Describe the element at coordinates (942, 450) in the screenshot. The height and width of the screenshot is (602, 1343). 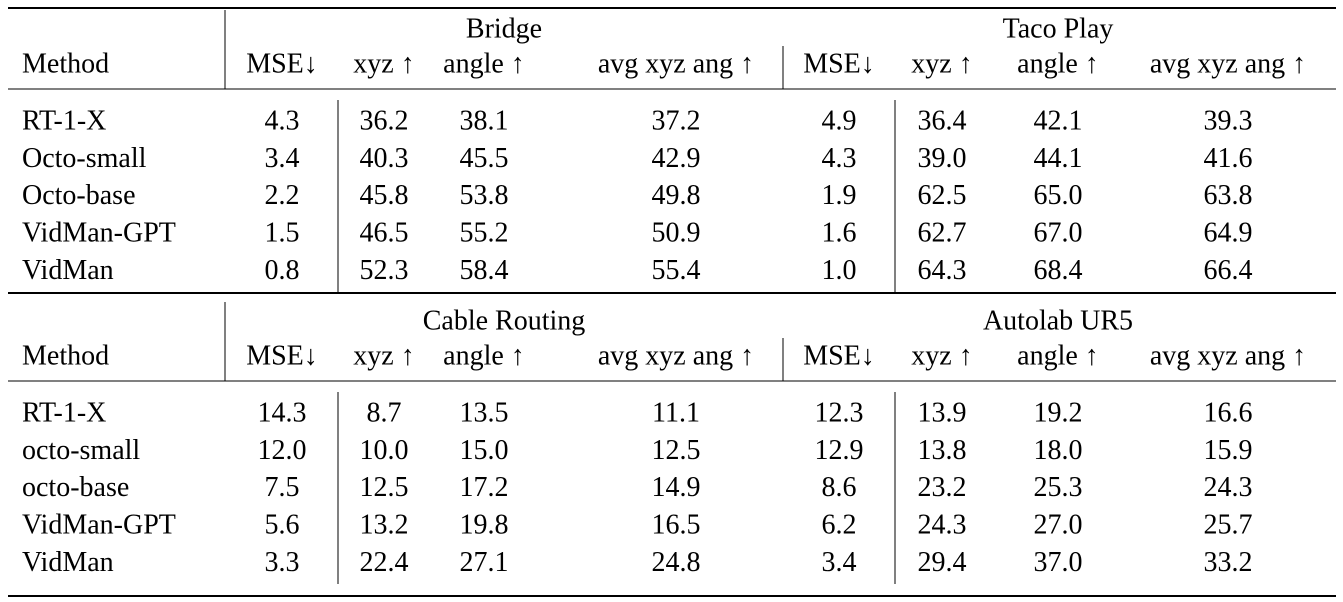
I see `cell-value: 13.8` at that location.